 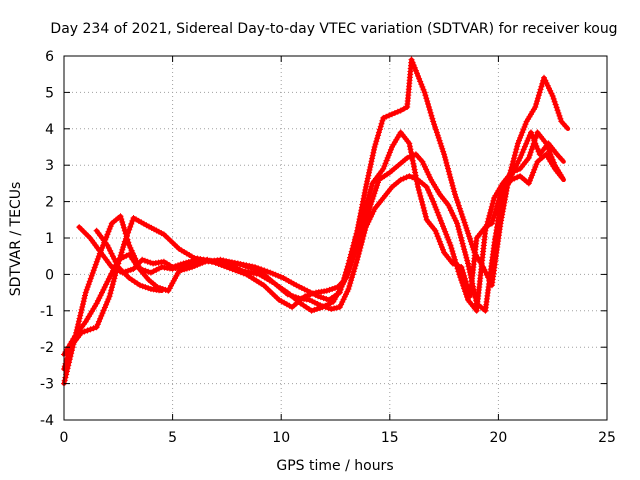 I want to click on y-tick-label: 6, so click(x=49, y=57).